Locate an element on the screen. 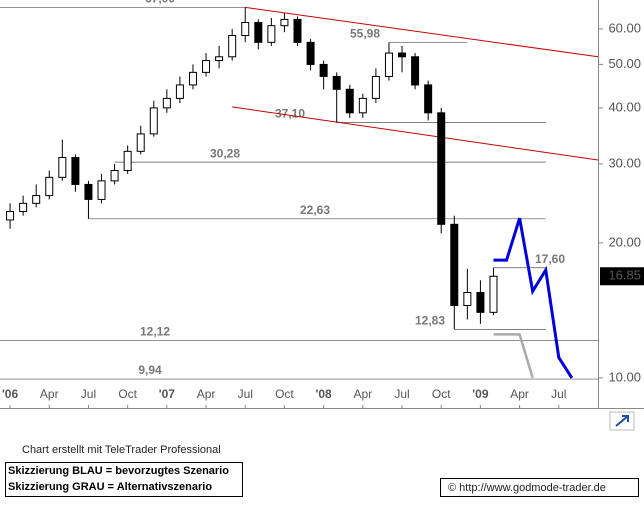  level-label: 9,94 is located at coordinates (150, 370).